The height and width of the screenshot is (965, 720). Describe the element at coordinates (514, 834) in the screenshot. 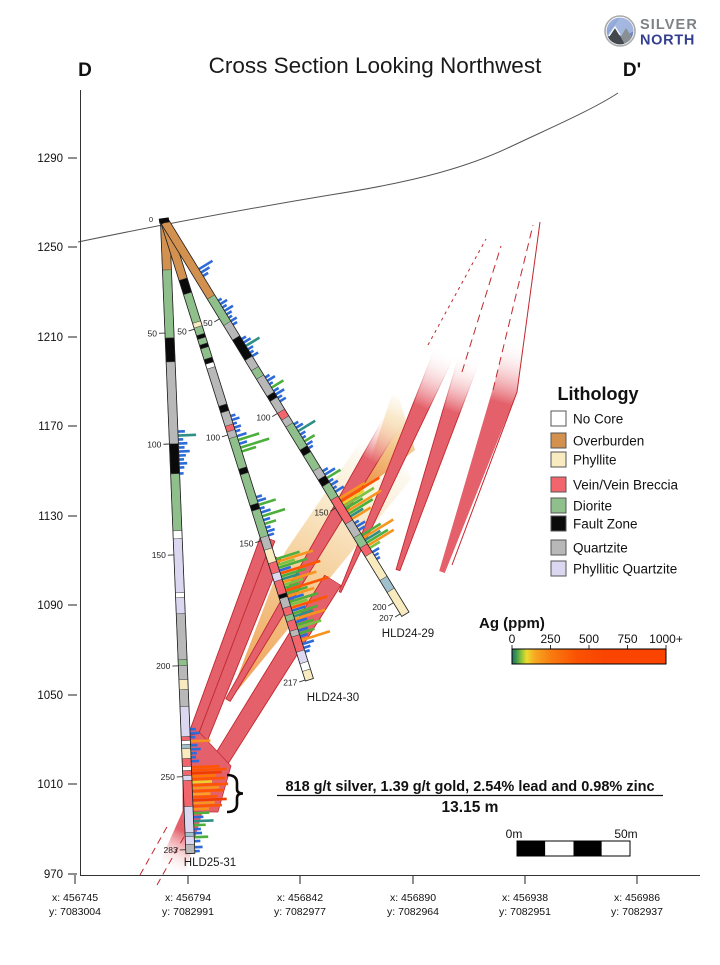

I see `svg-text: 0m` at that location.